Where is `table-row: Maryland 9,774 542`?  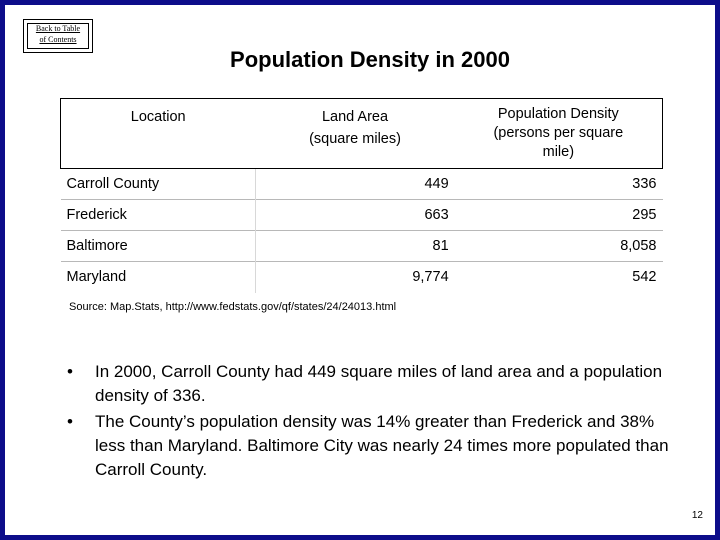
table-row: Maryland 9,774 542 is located at coordinates (362, 277).